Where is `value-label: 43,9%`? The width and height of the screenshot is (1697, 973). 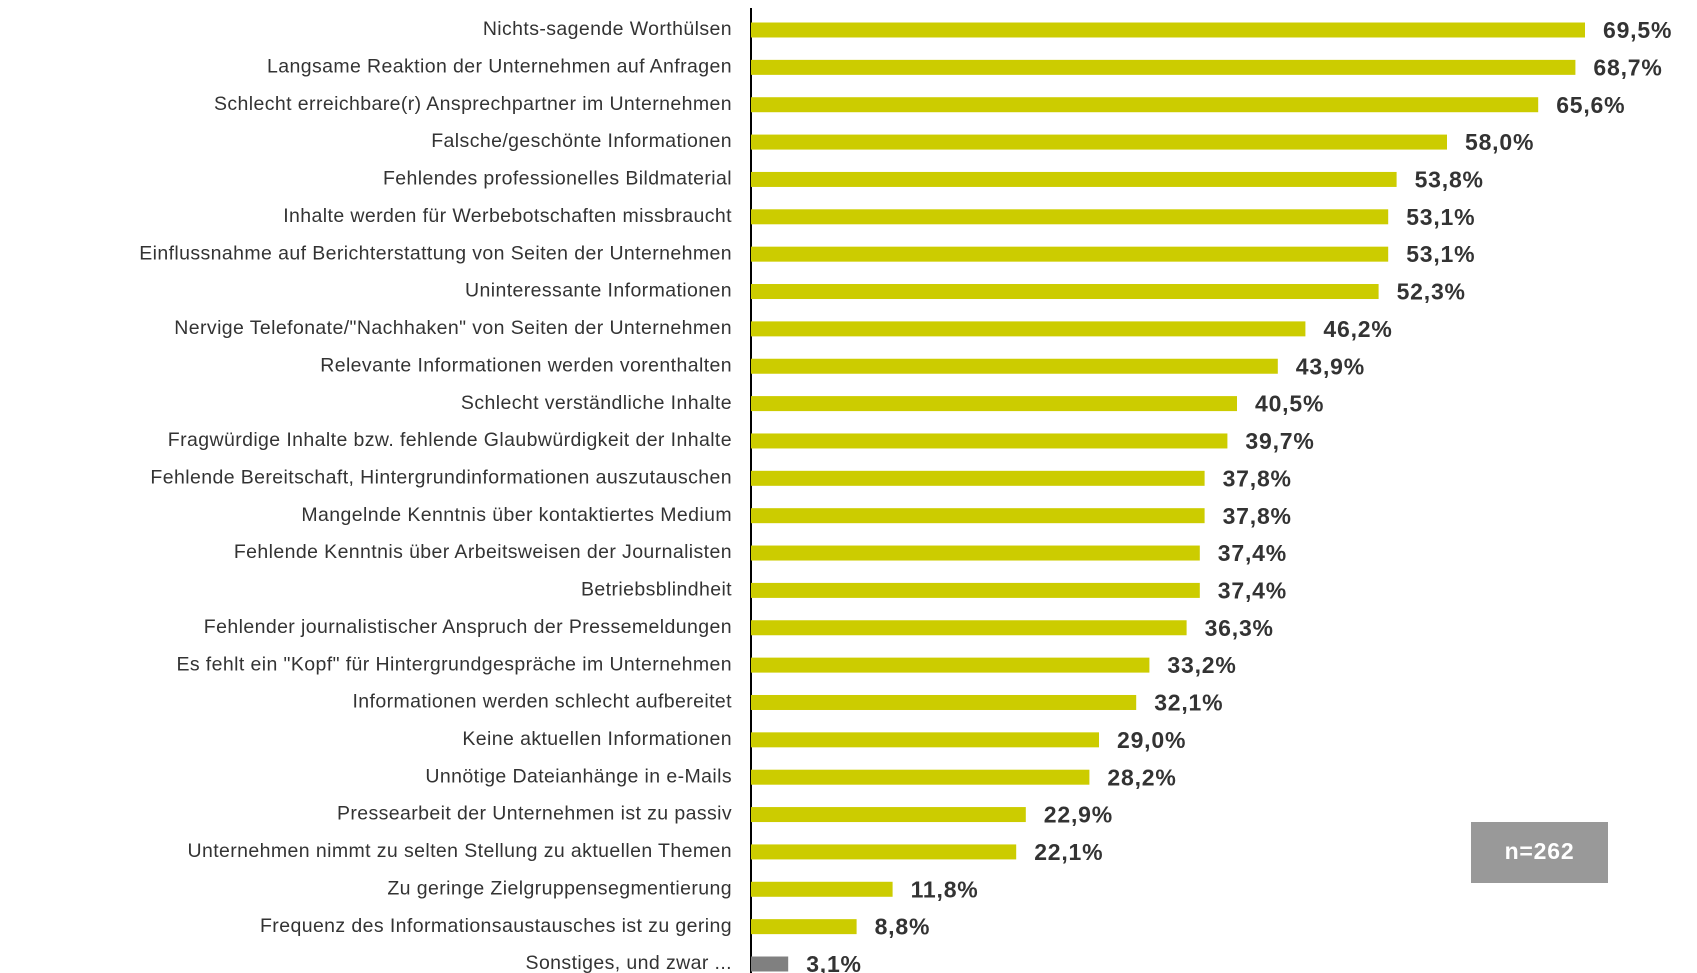 value-label: 43,9% is located at coordinates (1330, 366).